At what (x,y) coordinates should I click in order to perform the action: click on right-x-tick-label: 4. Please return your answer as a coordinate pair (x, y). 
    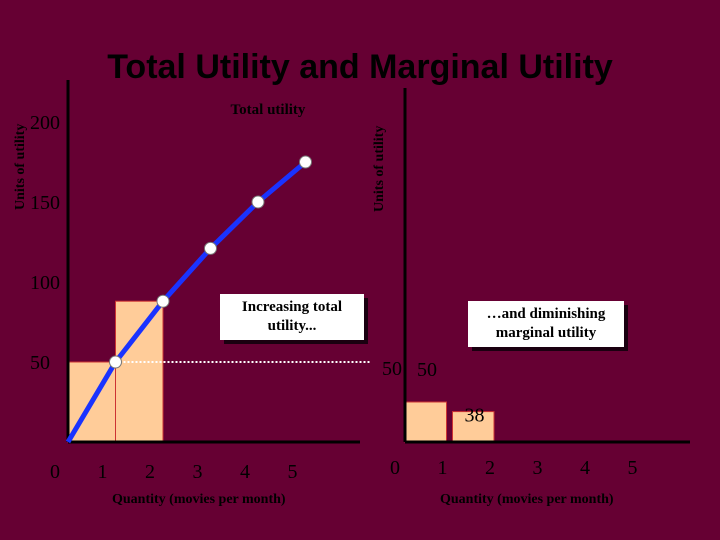
    Looking at the image, I should click on (585, 468).